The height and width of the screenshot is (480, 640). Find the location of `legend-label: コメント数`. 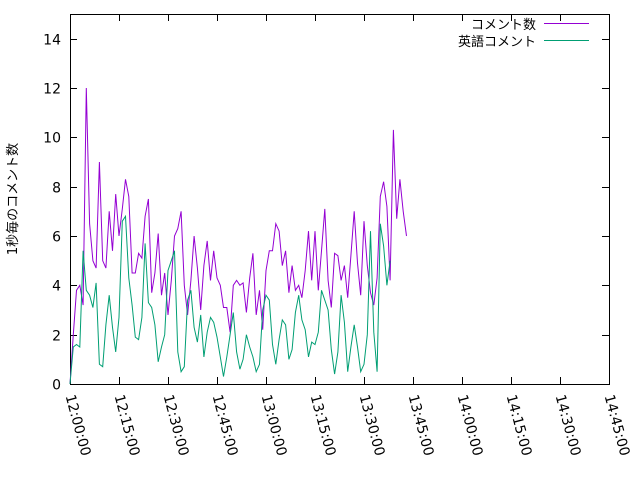

legend-label: コメント数 is located at coordinates (503, 25).